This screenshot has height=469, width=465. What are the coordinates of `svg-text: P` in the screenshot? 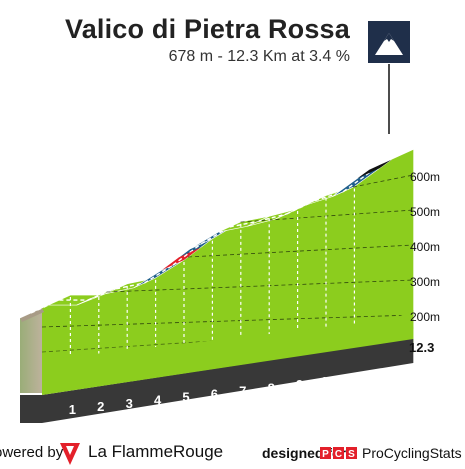 It's located at (325, 454).